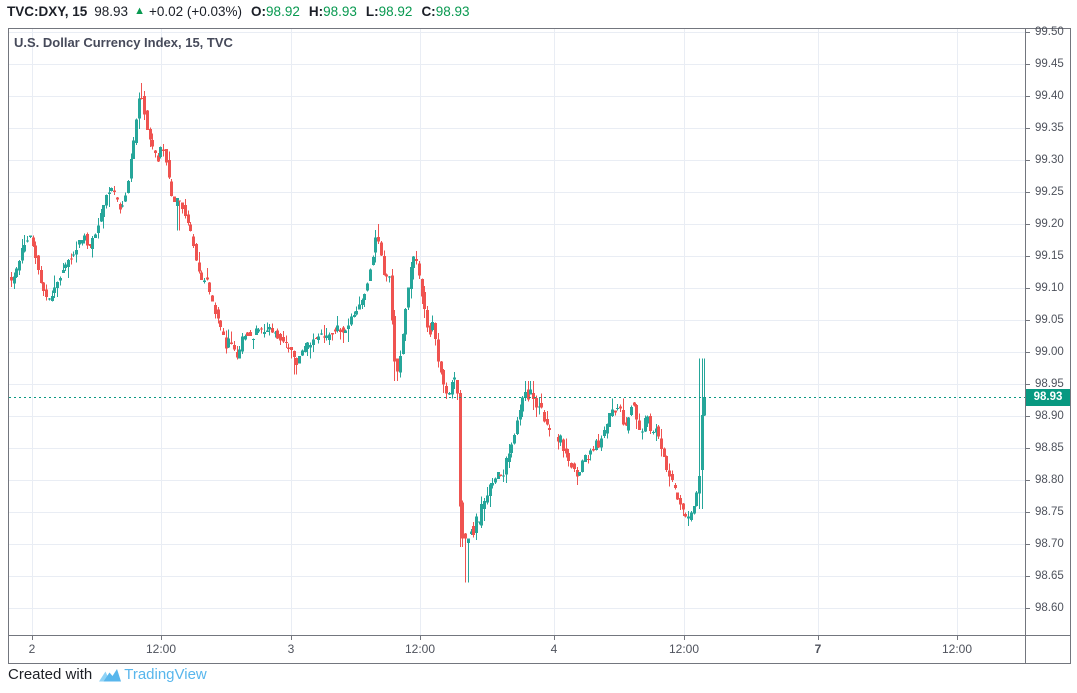  What do you see at coordinates (554, 649) in the screenshot?
I see `time-tick-label: 4` at bounding box center [554, 649].